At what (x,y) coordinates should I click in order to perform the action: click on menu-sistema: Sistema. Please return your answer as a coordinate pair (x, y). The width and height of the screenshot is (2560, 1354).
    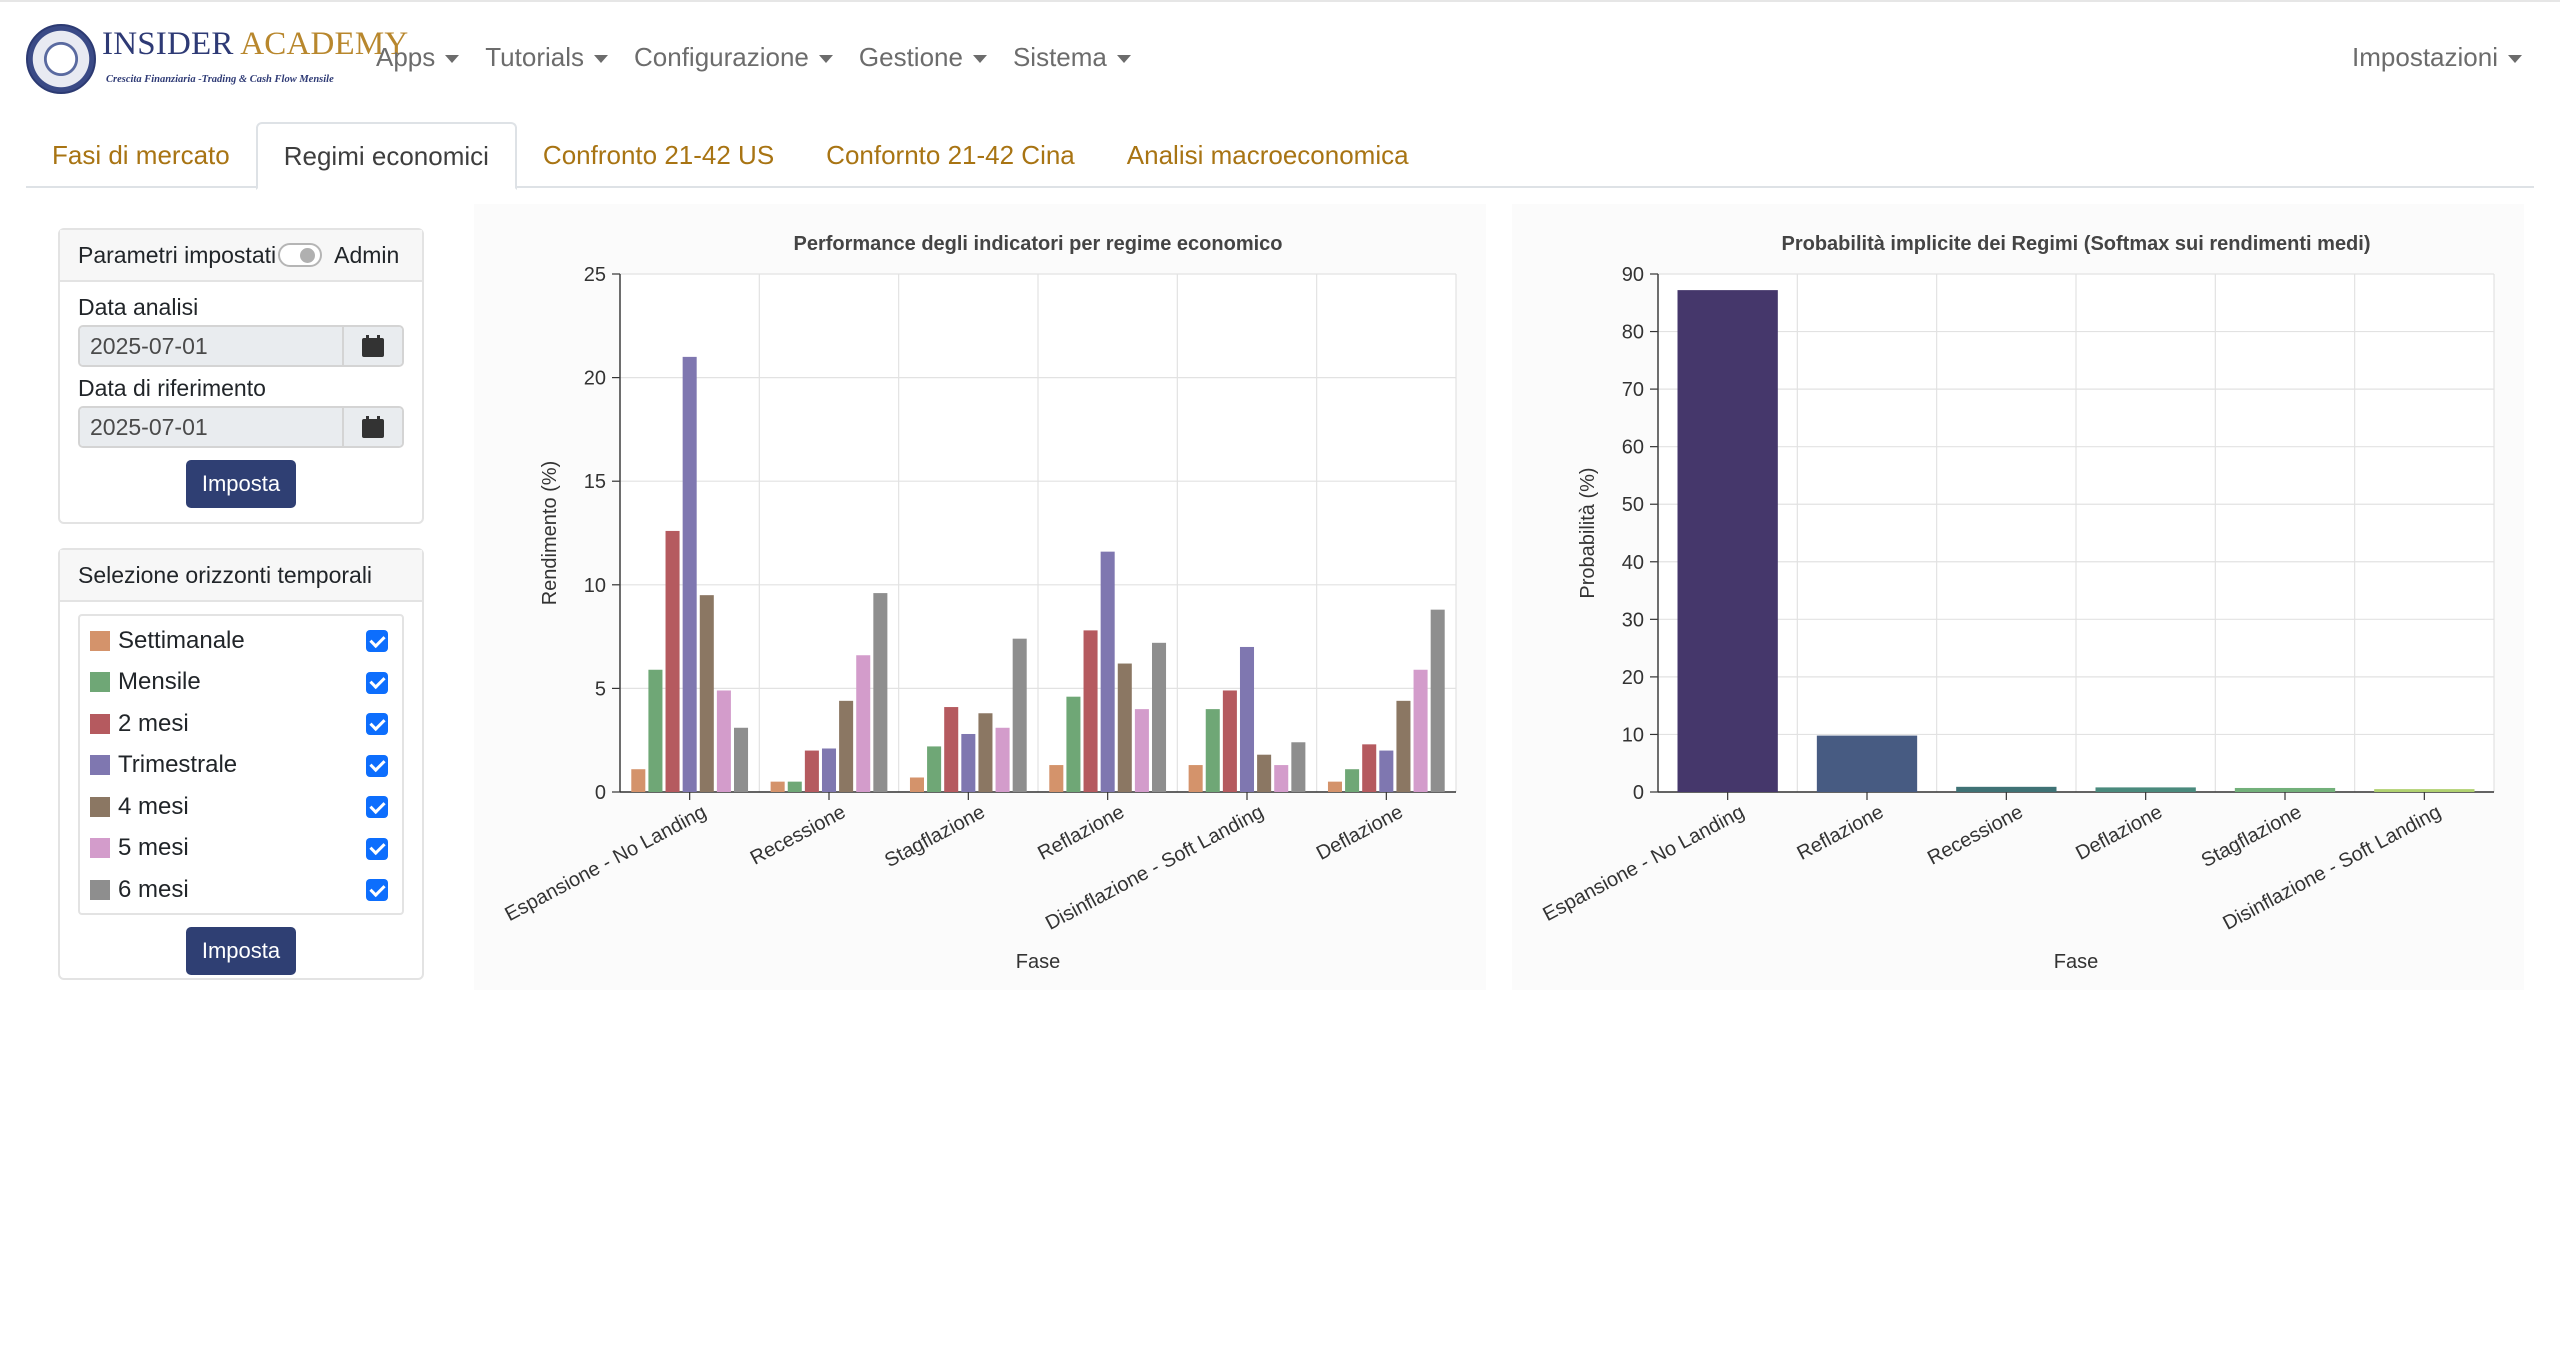
    Looking at the image, I should click on (1072, 57).